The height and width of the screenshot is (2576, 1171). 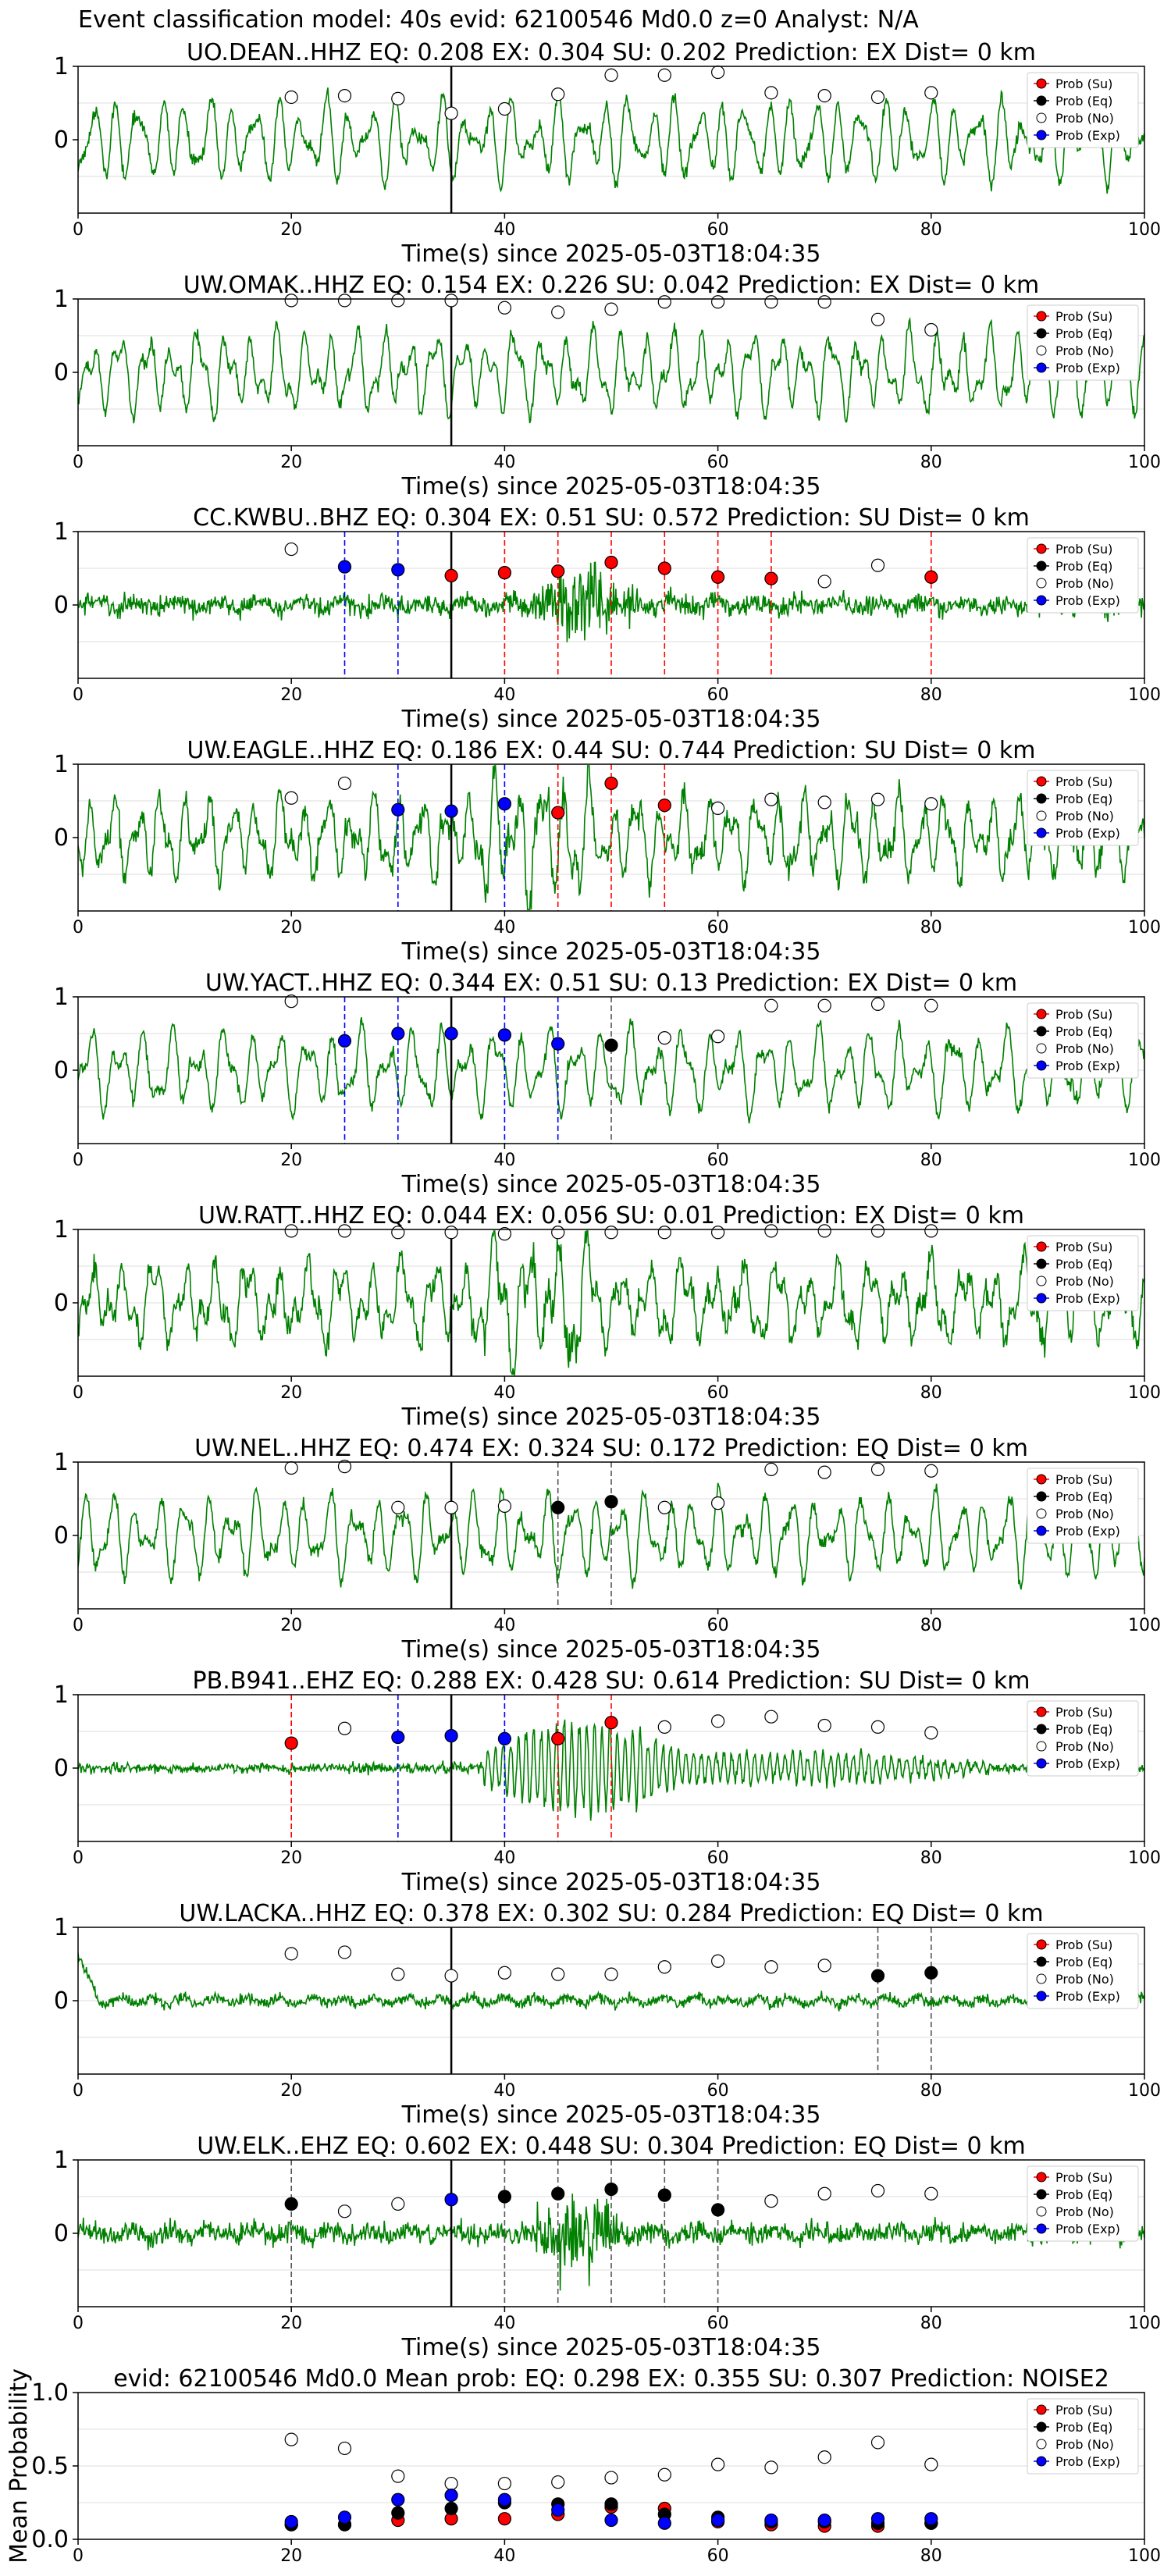 What do you see at coordinates (50, 2466) in the screenshot?
I see `y-tick-label: 0.5` at bounding box center [50, 2466].